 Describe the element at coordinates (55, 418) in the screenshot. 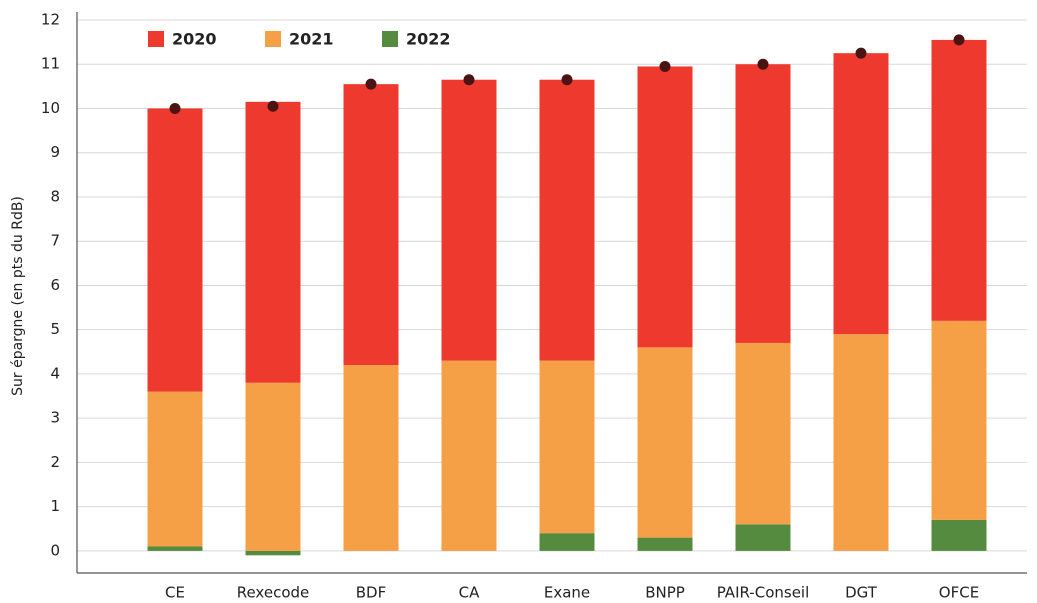

I see `y-tick-label: 3` at that location.